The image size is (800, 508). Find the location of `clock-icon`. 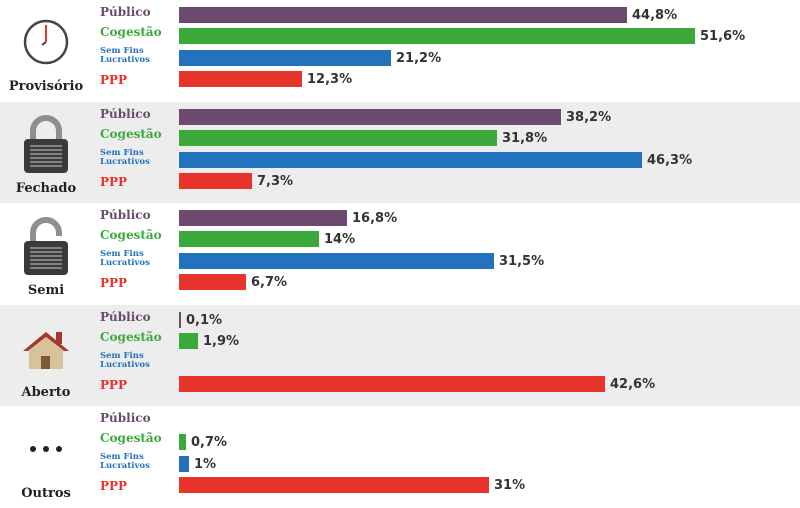

clock-icon is located at coordinates (46, 42).